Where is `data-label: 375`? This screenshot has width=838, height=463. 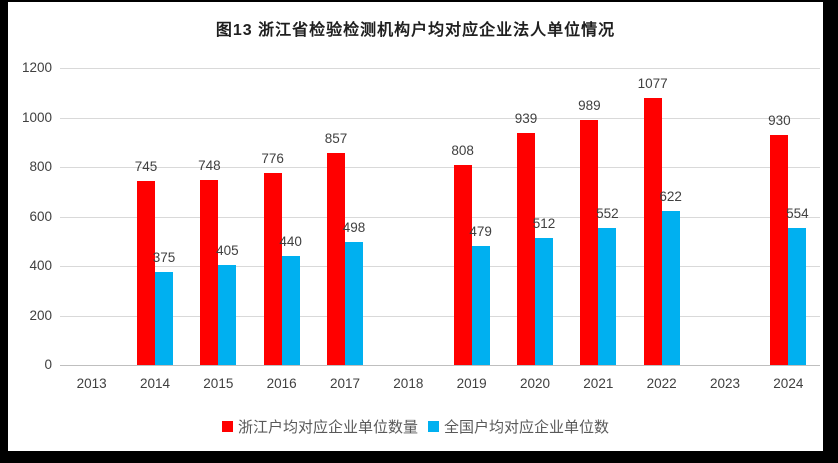
data-label: 375 is located at coordinates (164, 258).